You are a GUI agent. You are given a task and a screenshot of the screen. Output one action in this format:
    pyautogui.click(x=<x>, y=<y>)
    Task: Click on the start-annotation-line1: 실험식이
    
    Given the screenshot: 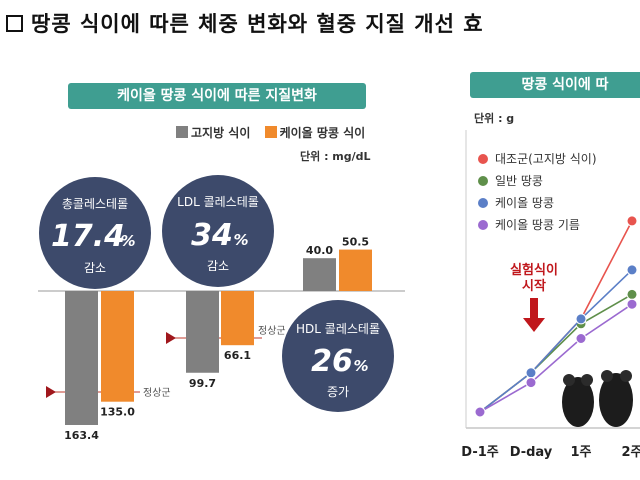 What is the action you would take?
    pyautogui.click(x=534, y=270)
    